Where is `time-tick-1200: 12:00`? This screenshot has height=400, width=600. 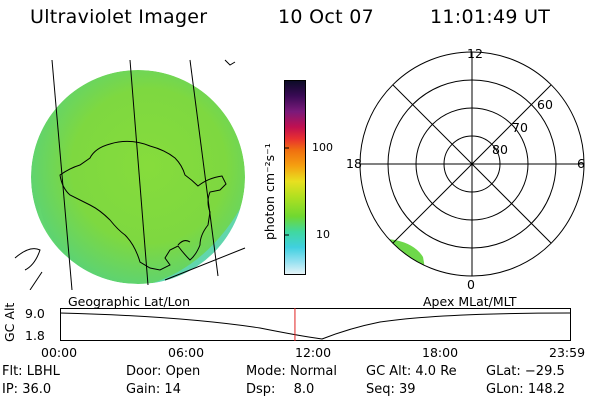
time-tick-1200: 12:00 is located at coordinates (313, 352).